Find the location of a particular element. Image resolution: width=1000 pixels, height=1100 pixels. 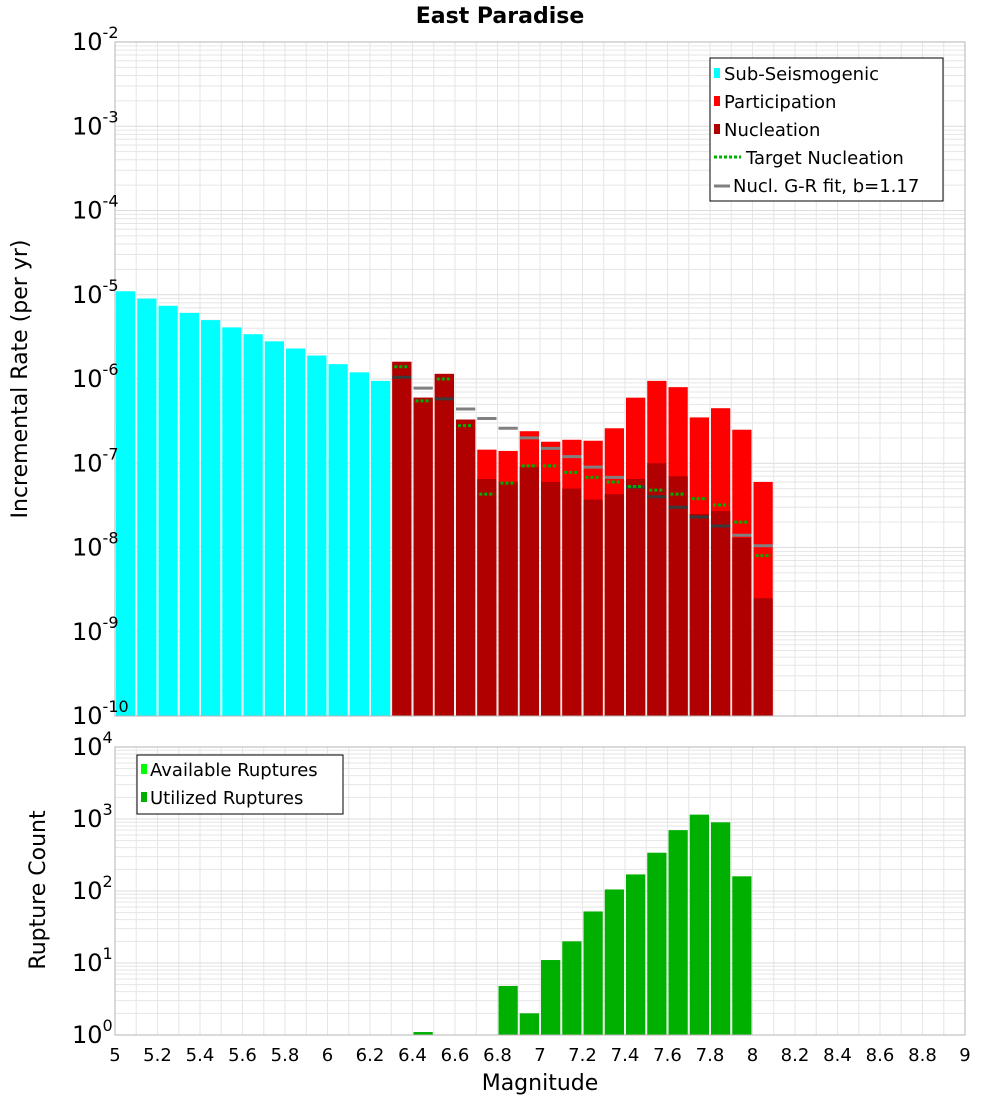

count-y-label: Rupture Count is located at coordinates (38, 890).